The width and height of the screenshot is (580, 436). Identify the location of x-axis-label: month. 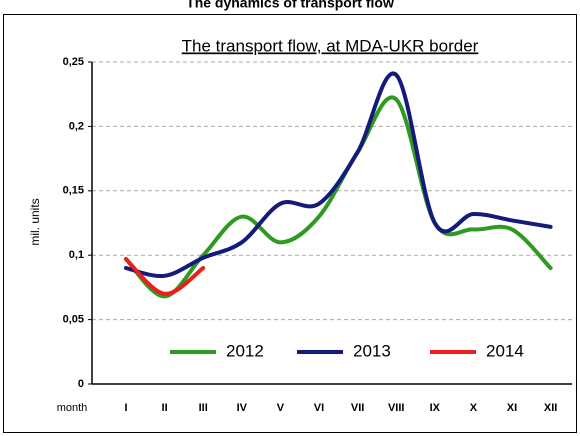
(72, 408).